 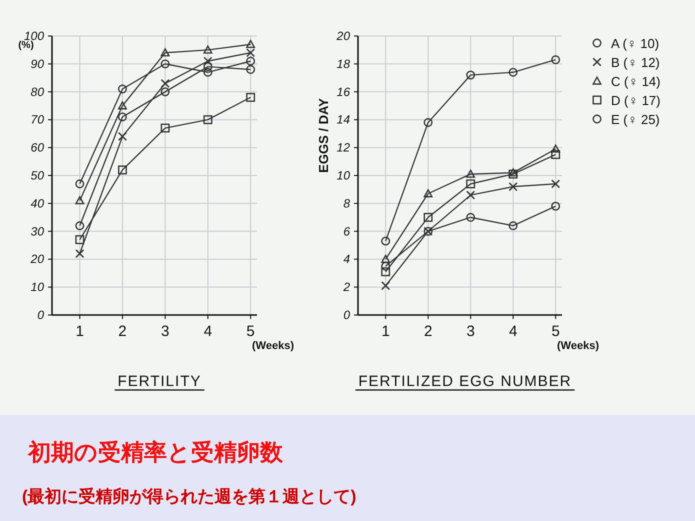 I want to click on y-tick-label: 6, so click(x=346, y=231).